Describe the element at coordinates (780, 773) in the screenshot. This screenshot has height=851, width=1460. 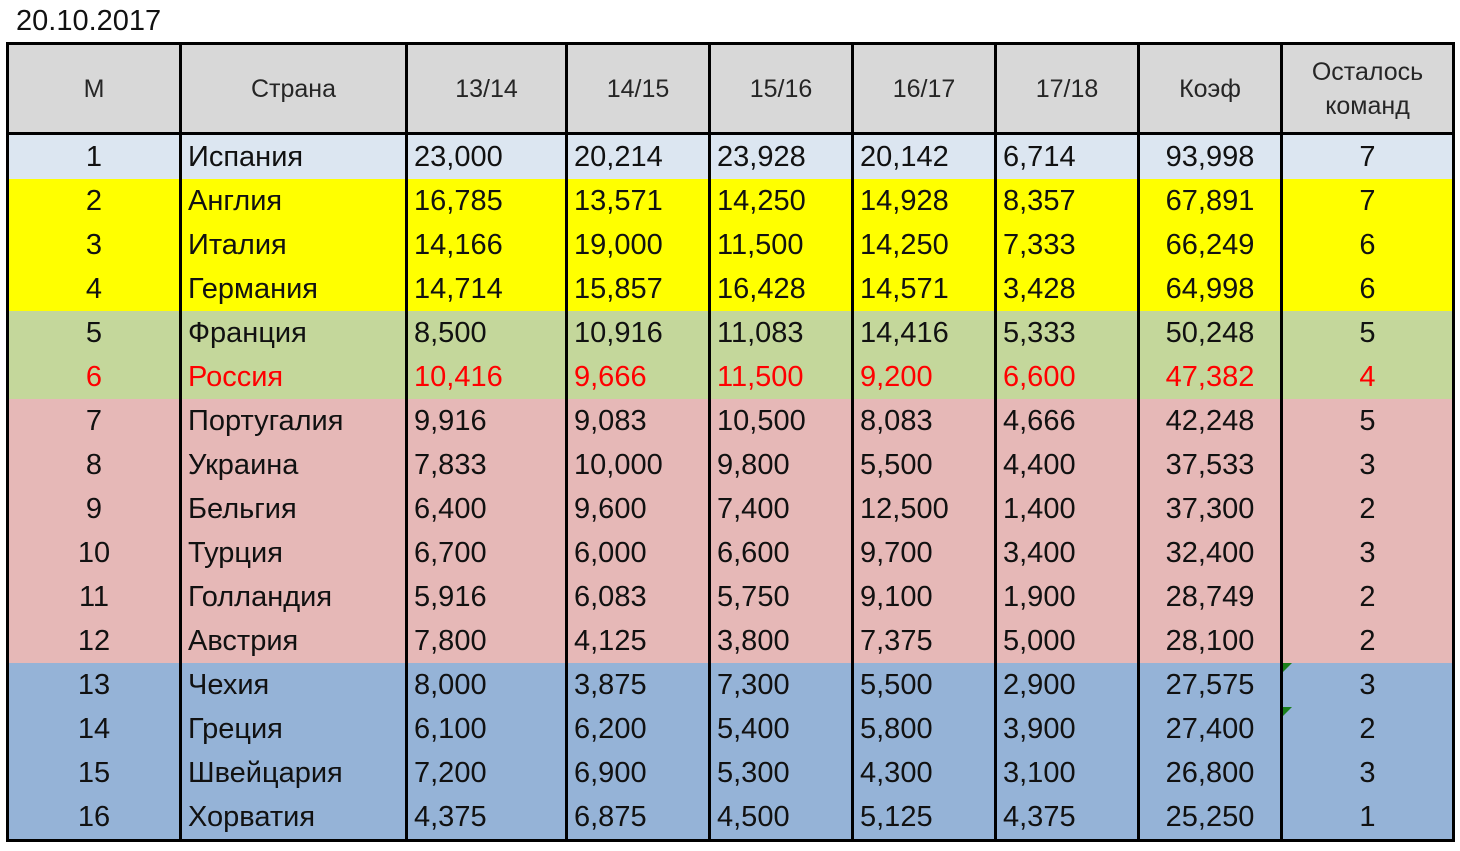
I see `cell-season-1516: 5,300` at that location.